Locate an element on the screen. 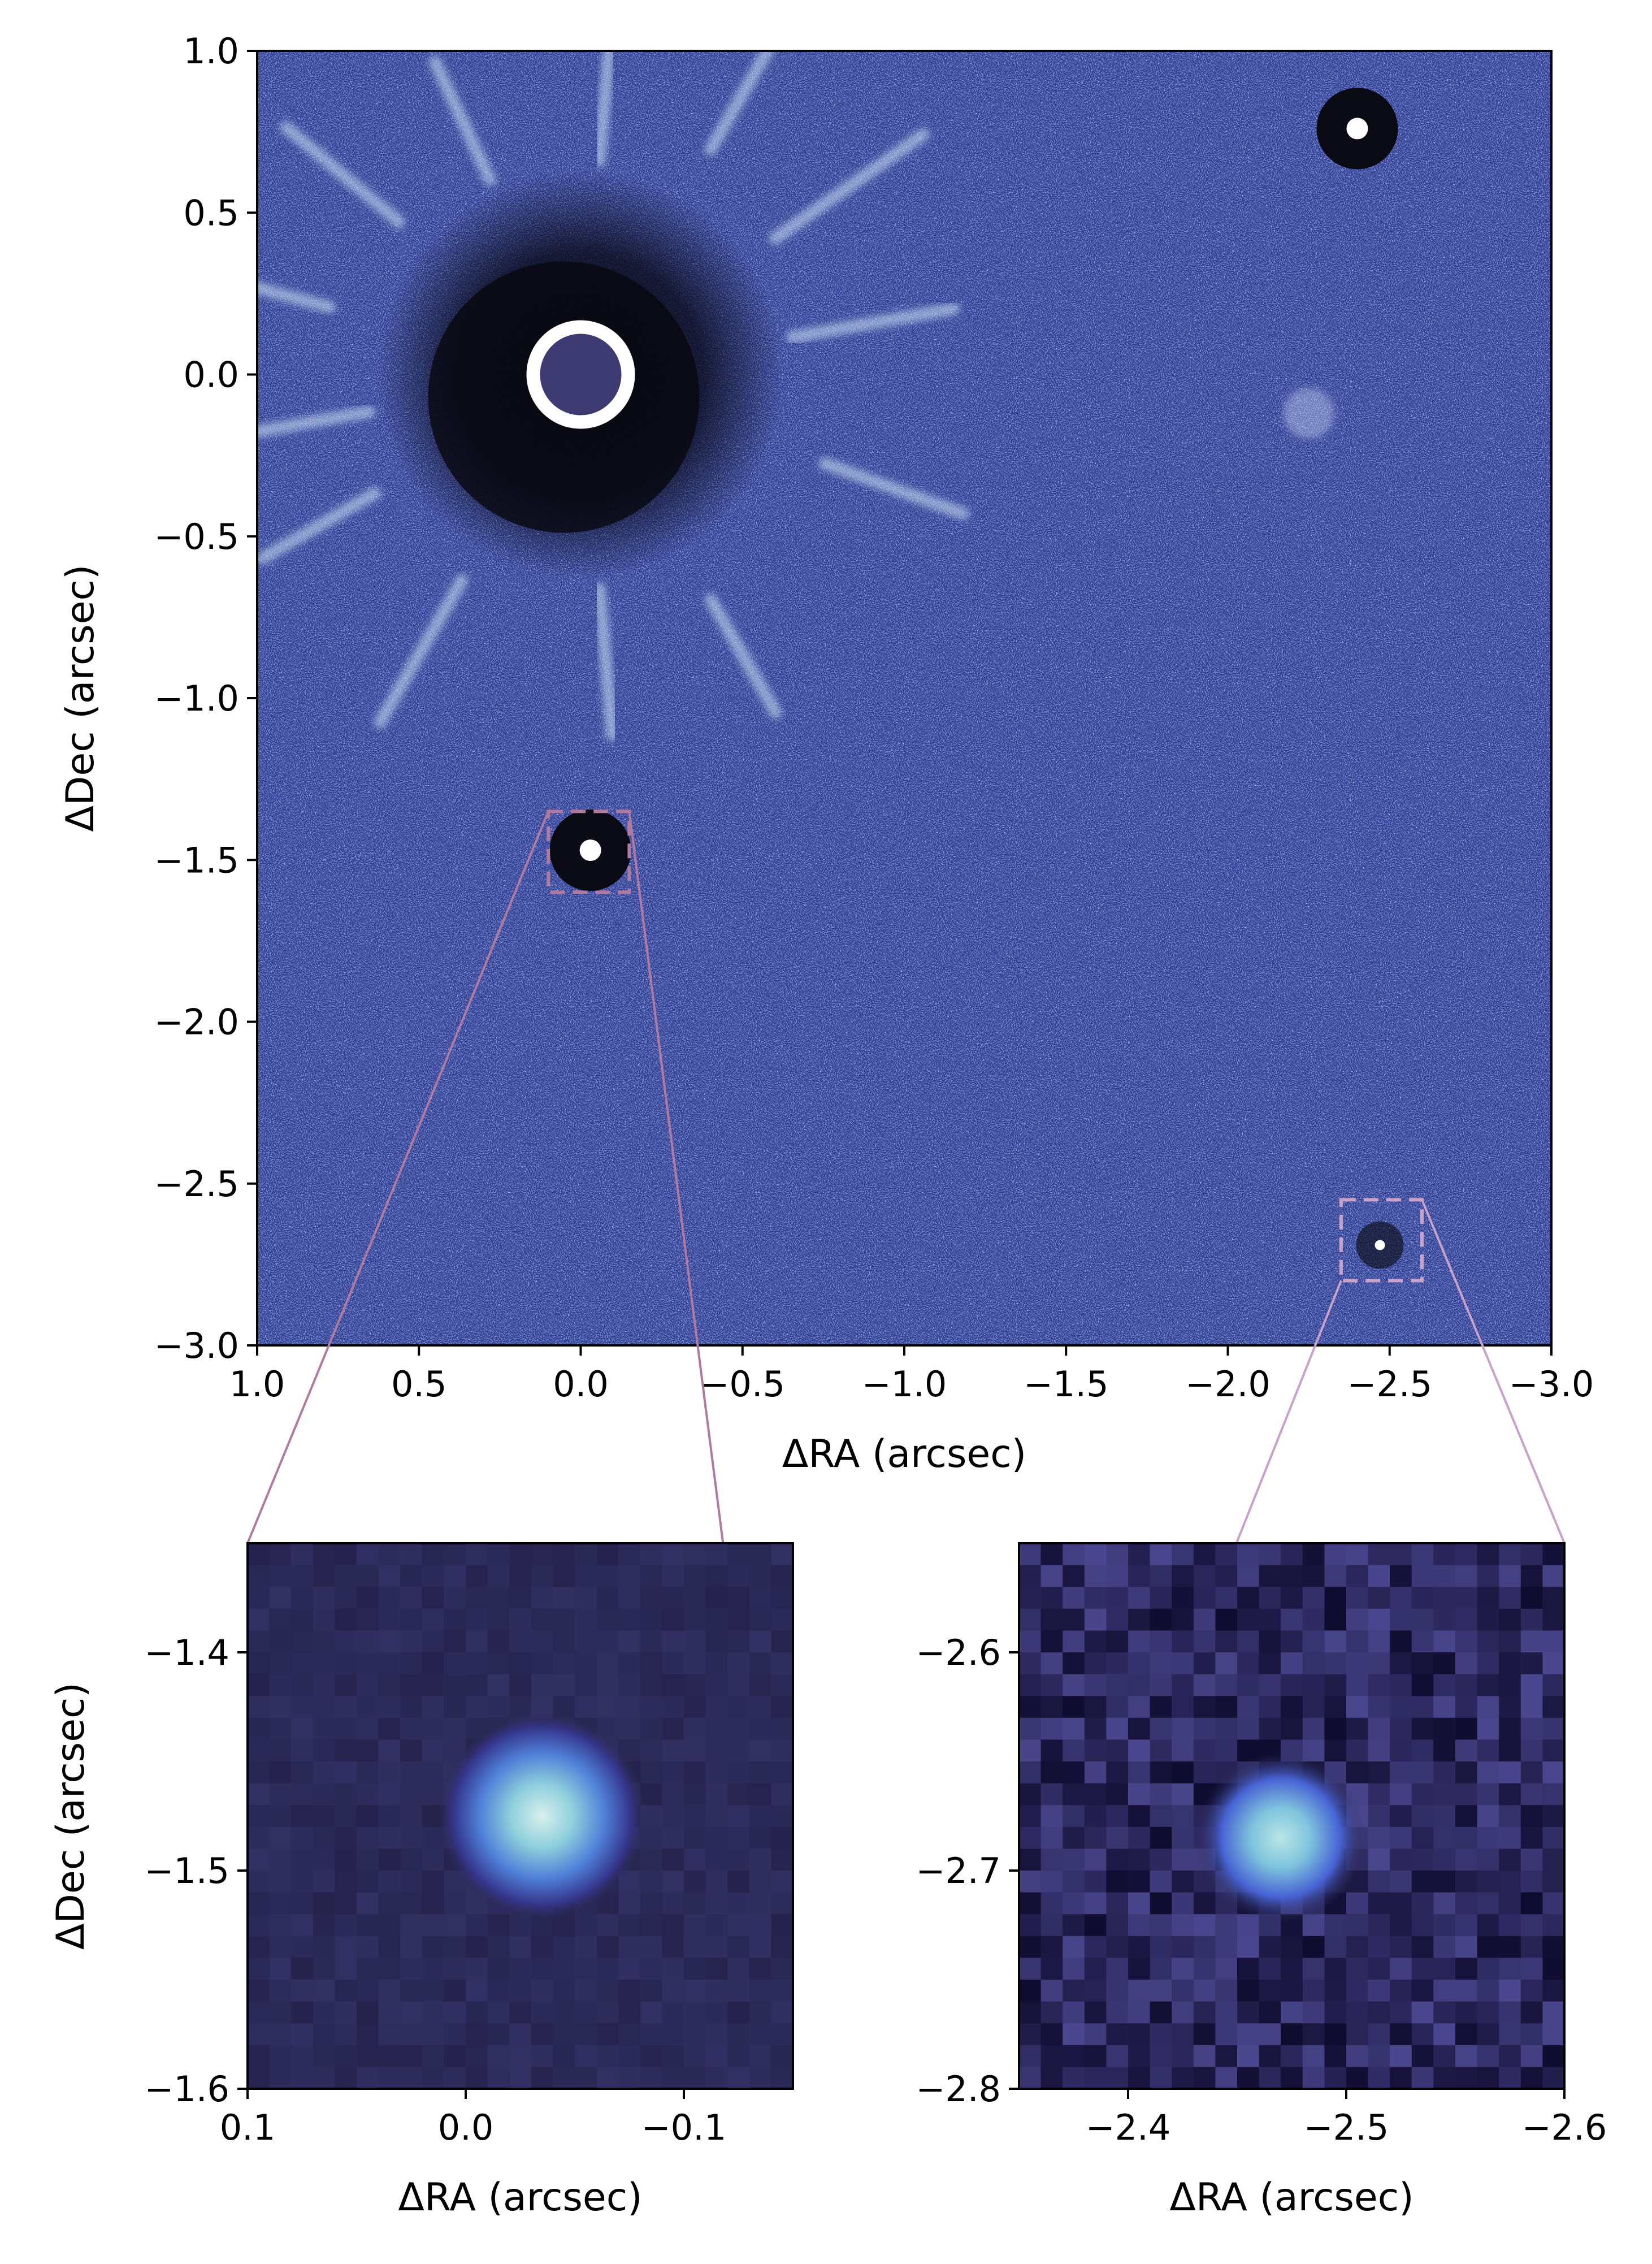  inset-left-frame is located at coordinates (520, 1816).